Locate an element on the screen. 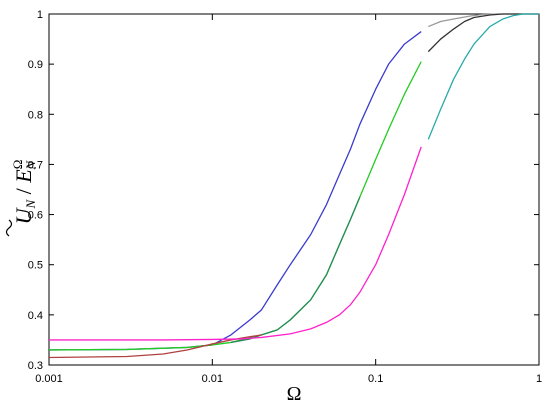 The height and width of the screenshot is (407, 550). y-tick-label: 0.6 is located at coordinates (35, 216).